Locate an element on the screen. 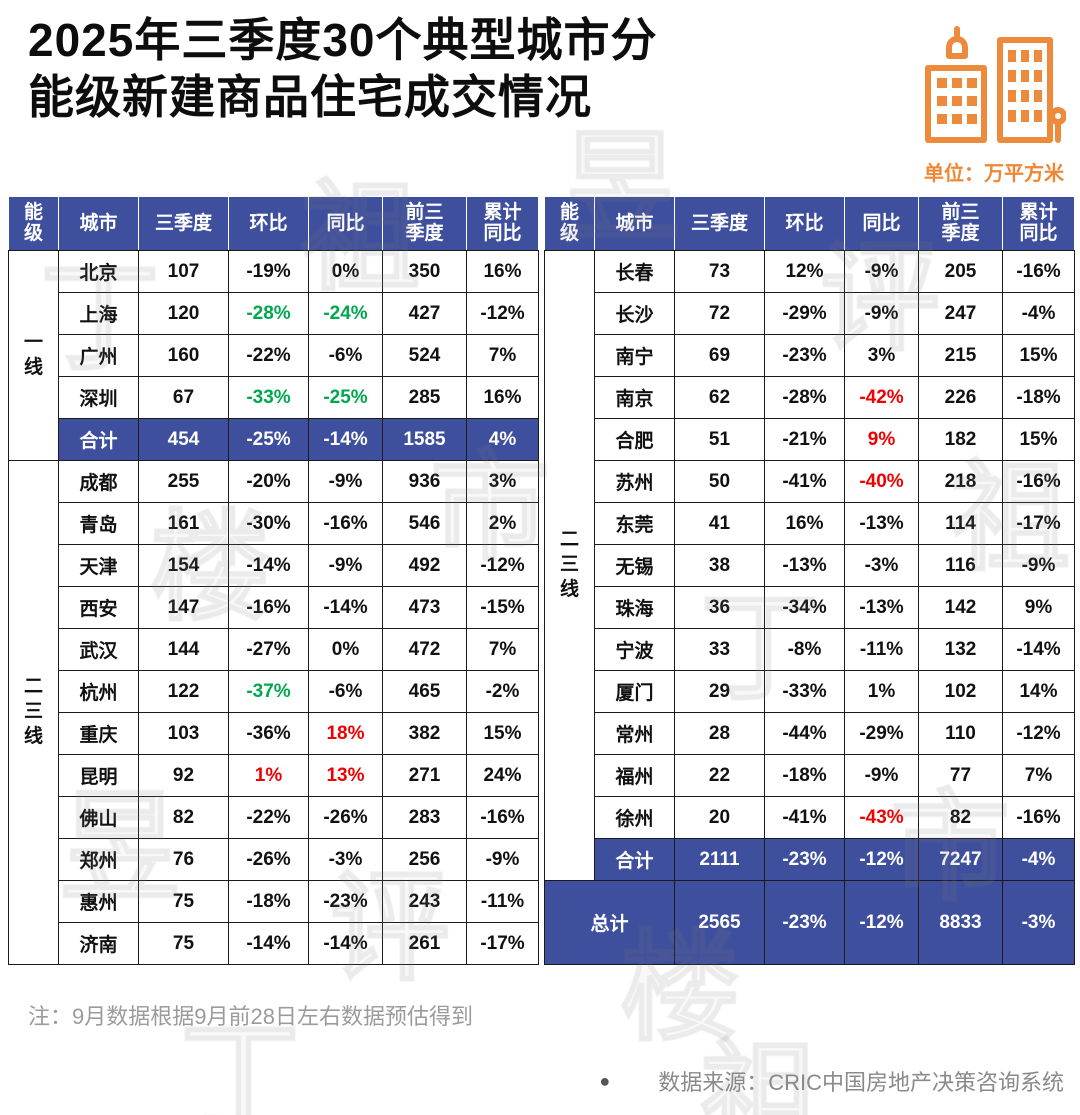  value-cell: 36 is located at coordinates (719, 607).